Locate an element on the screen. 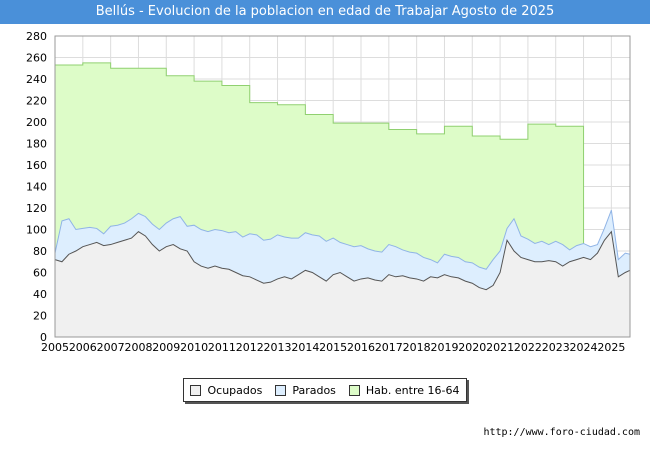 The height and width of the screenshot is (450, 650). x-tick-label: 2017 is located at coordinates (389, 347).